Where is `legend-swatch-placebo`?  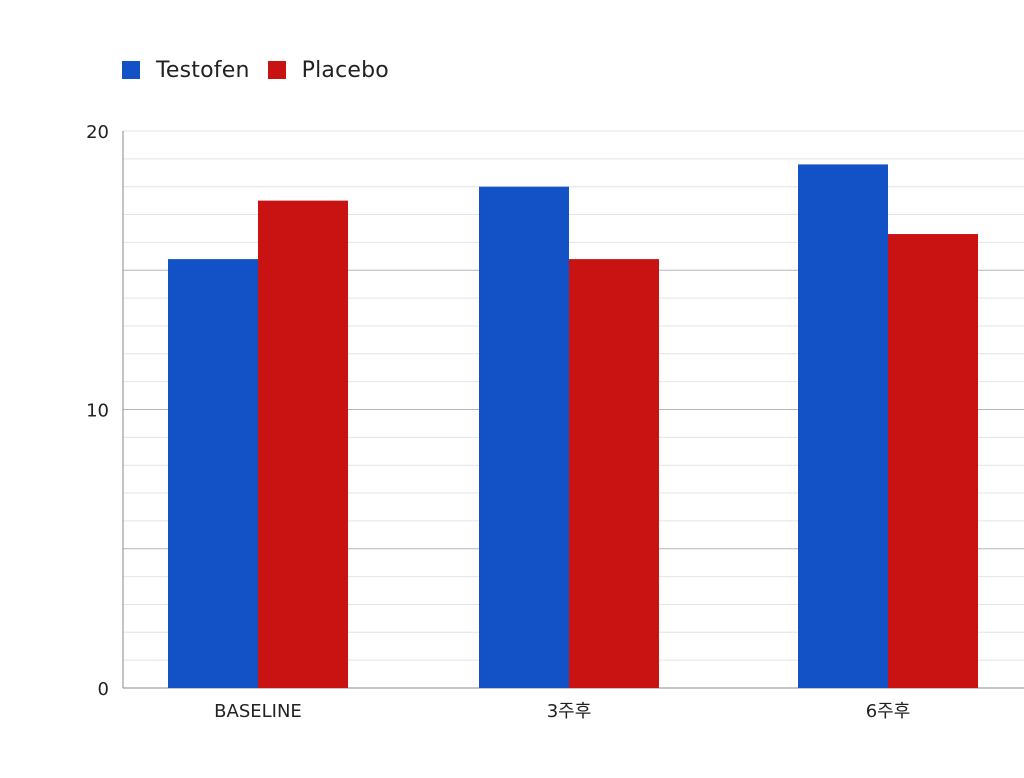
legend-swatch-placebo is located at coordinates (276, 70).